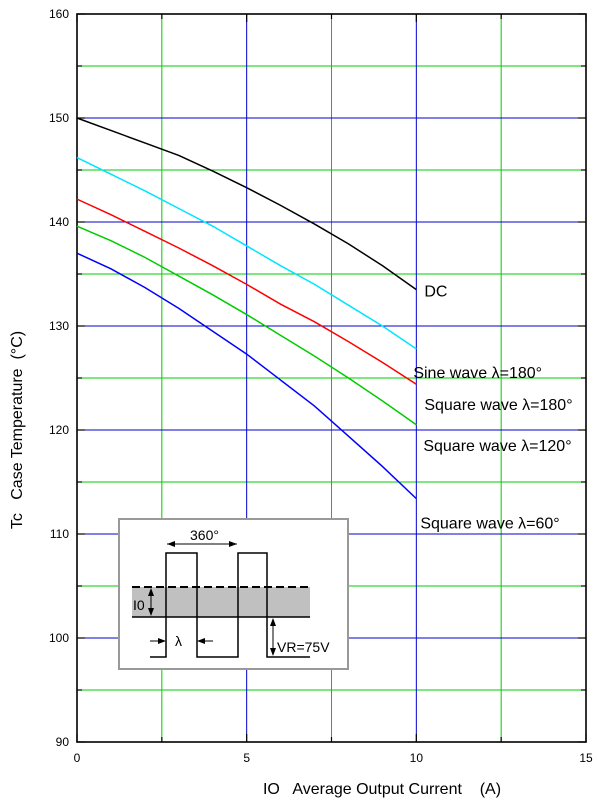  I want to click on waveform-inset: 360° I0 λ VR=75V, so click(233, 594).